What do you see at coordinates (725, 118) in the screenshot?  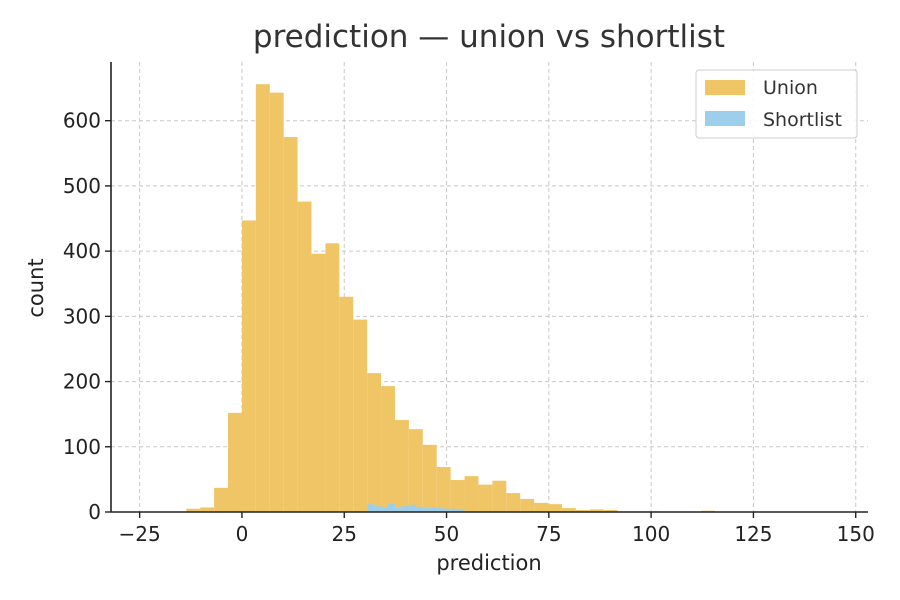 I see `legend-swatch-shortlist` at bounding box center [725, 118].